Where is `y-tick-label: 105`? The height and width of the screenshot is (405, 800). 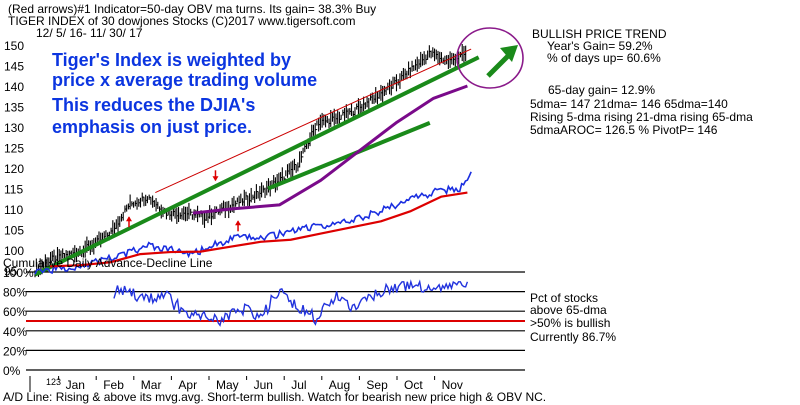
y-tick-label: 105 is located at coordinates (14, 231).